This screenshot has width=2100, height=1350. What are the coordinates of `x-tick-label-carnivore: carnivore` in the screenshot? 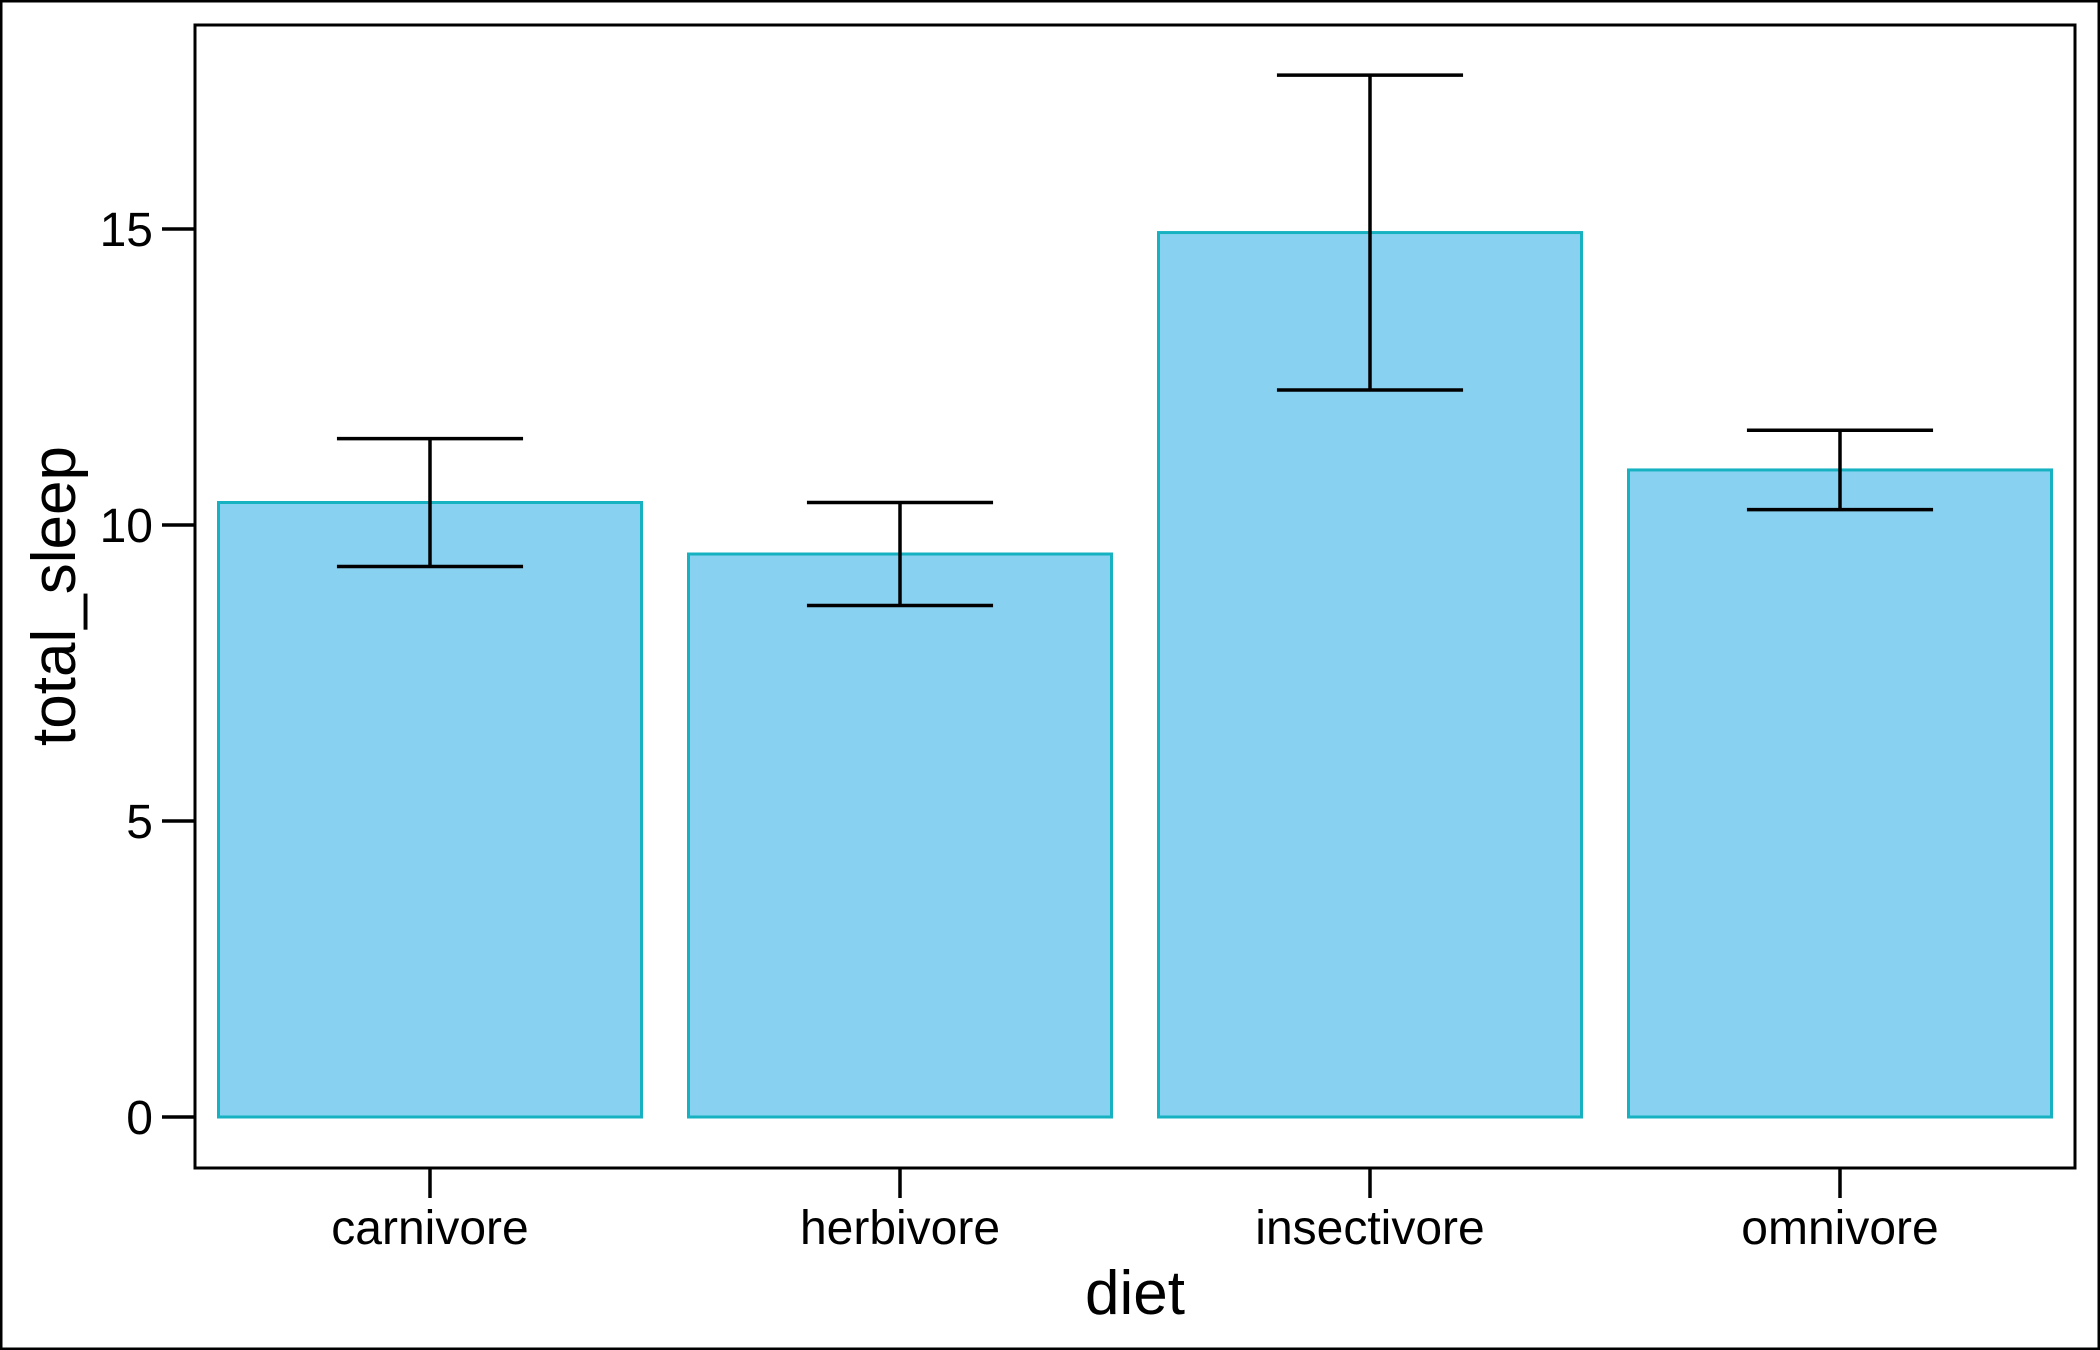 It's located at (429, 1228).